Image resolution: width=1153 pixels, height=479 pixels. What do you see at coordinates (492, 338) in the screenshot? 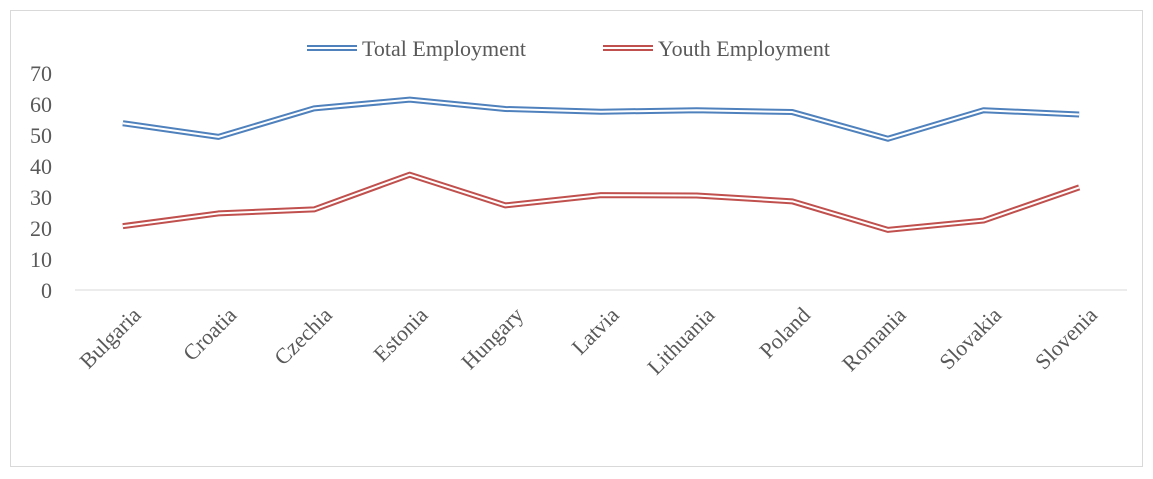
I see `x-tick-label: Hungary` at bounding box center [492, 338].